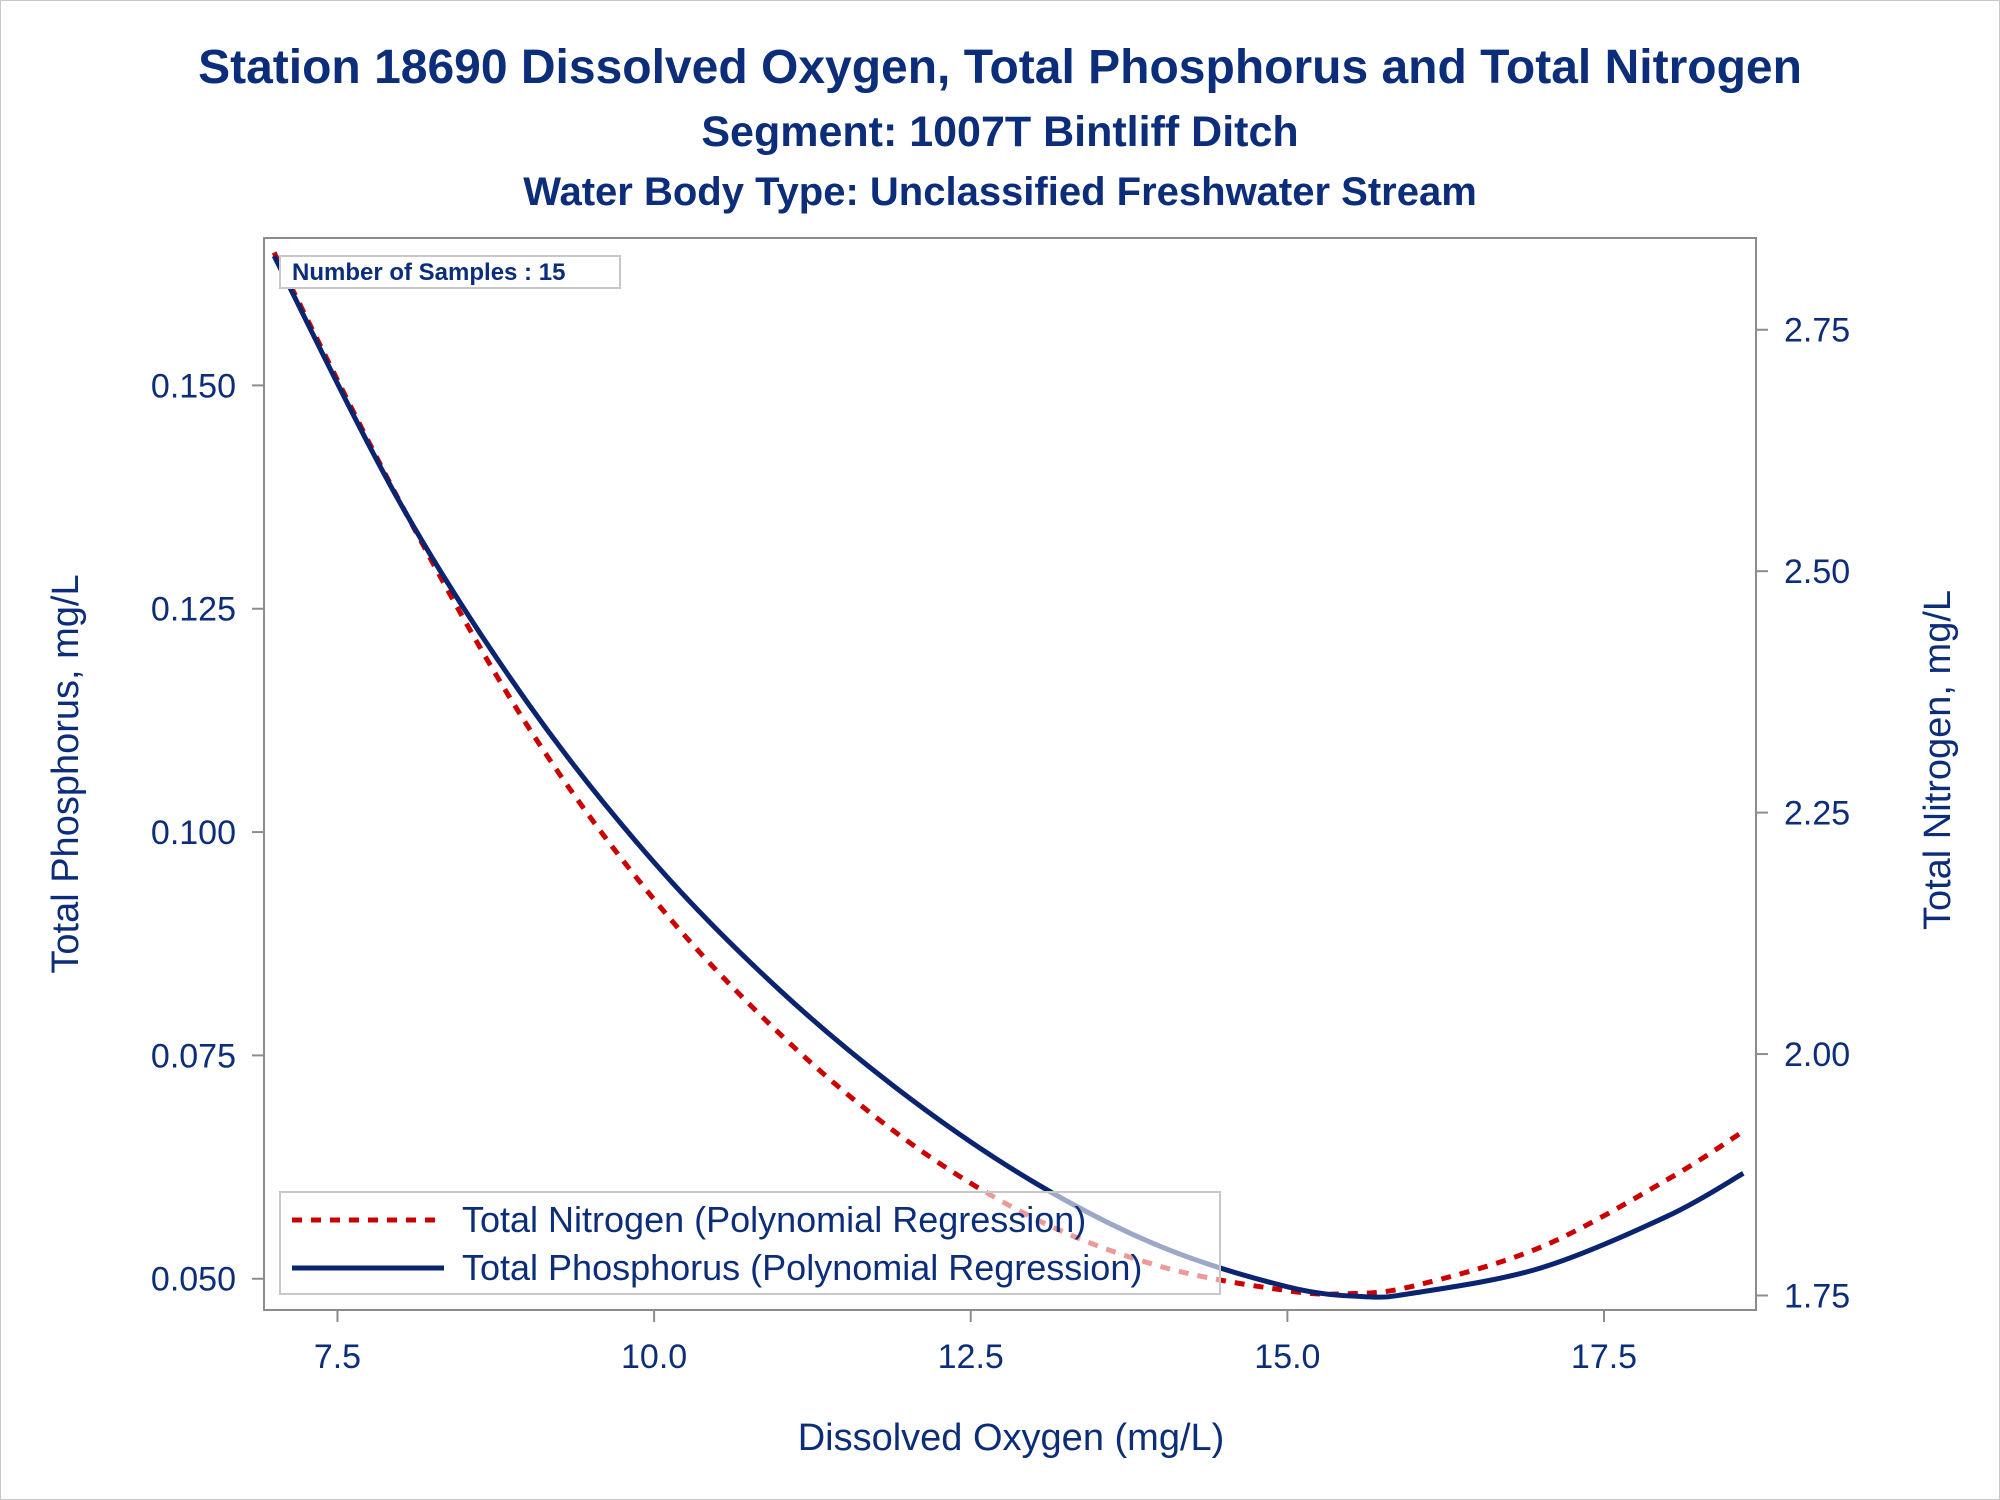 Image resolution: width=2000 pixels, height=1500 pixels. I want to click on sample-count-annotation: Number of Samples : 15, so click(450, 272).